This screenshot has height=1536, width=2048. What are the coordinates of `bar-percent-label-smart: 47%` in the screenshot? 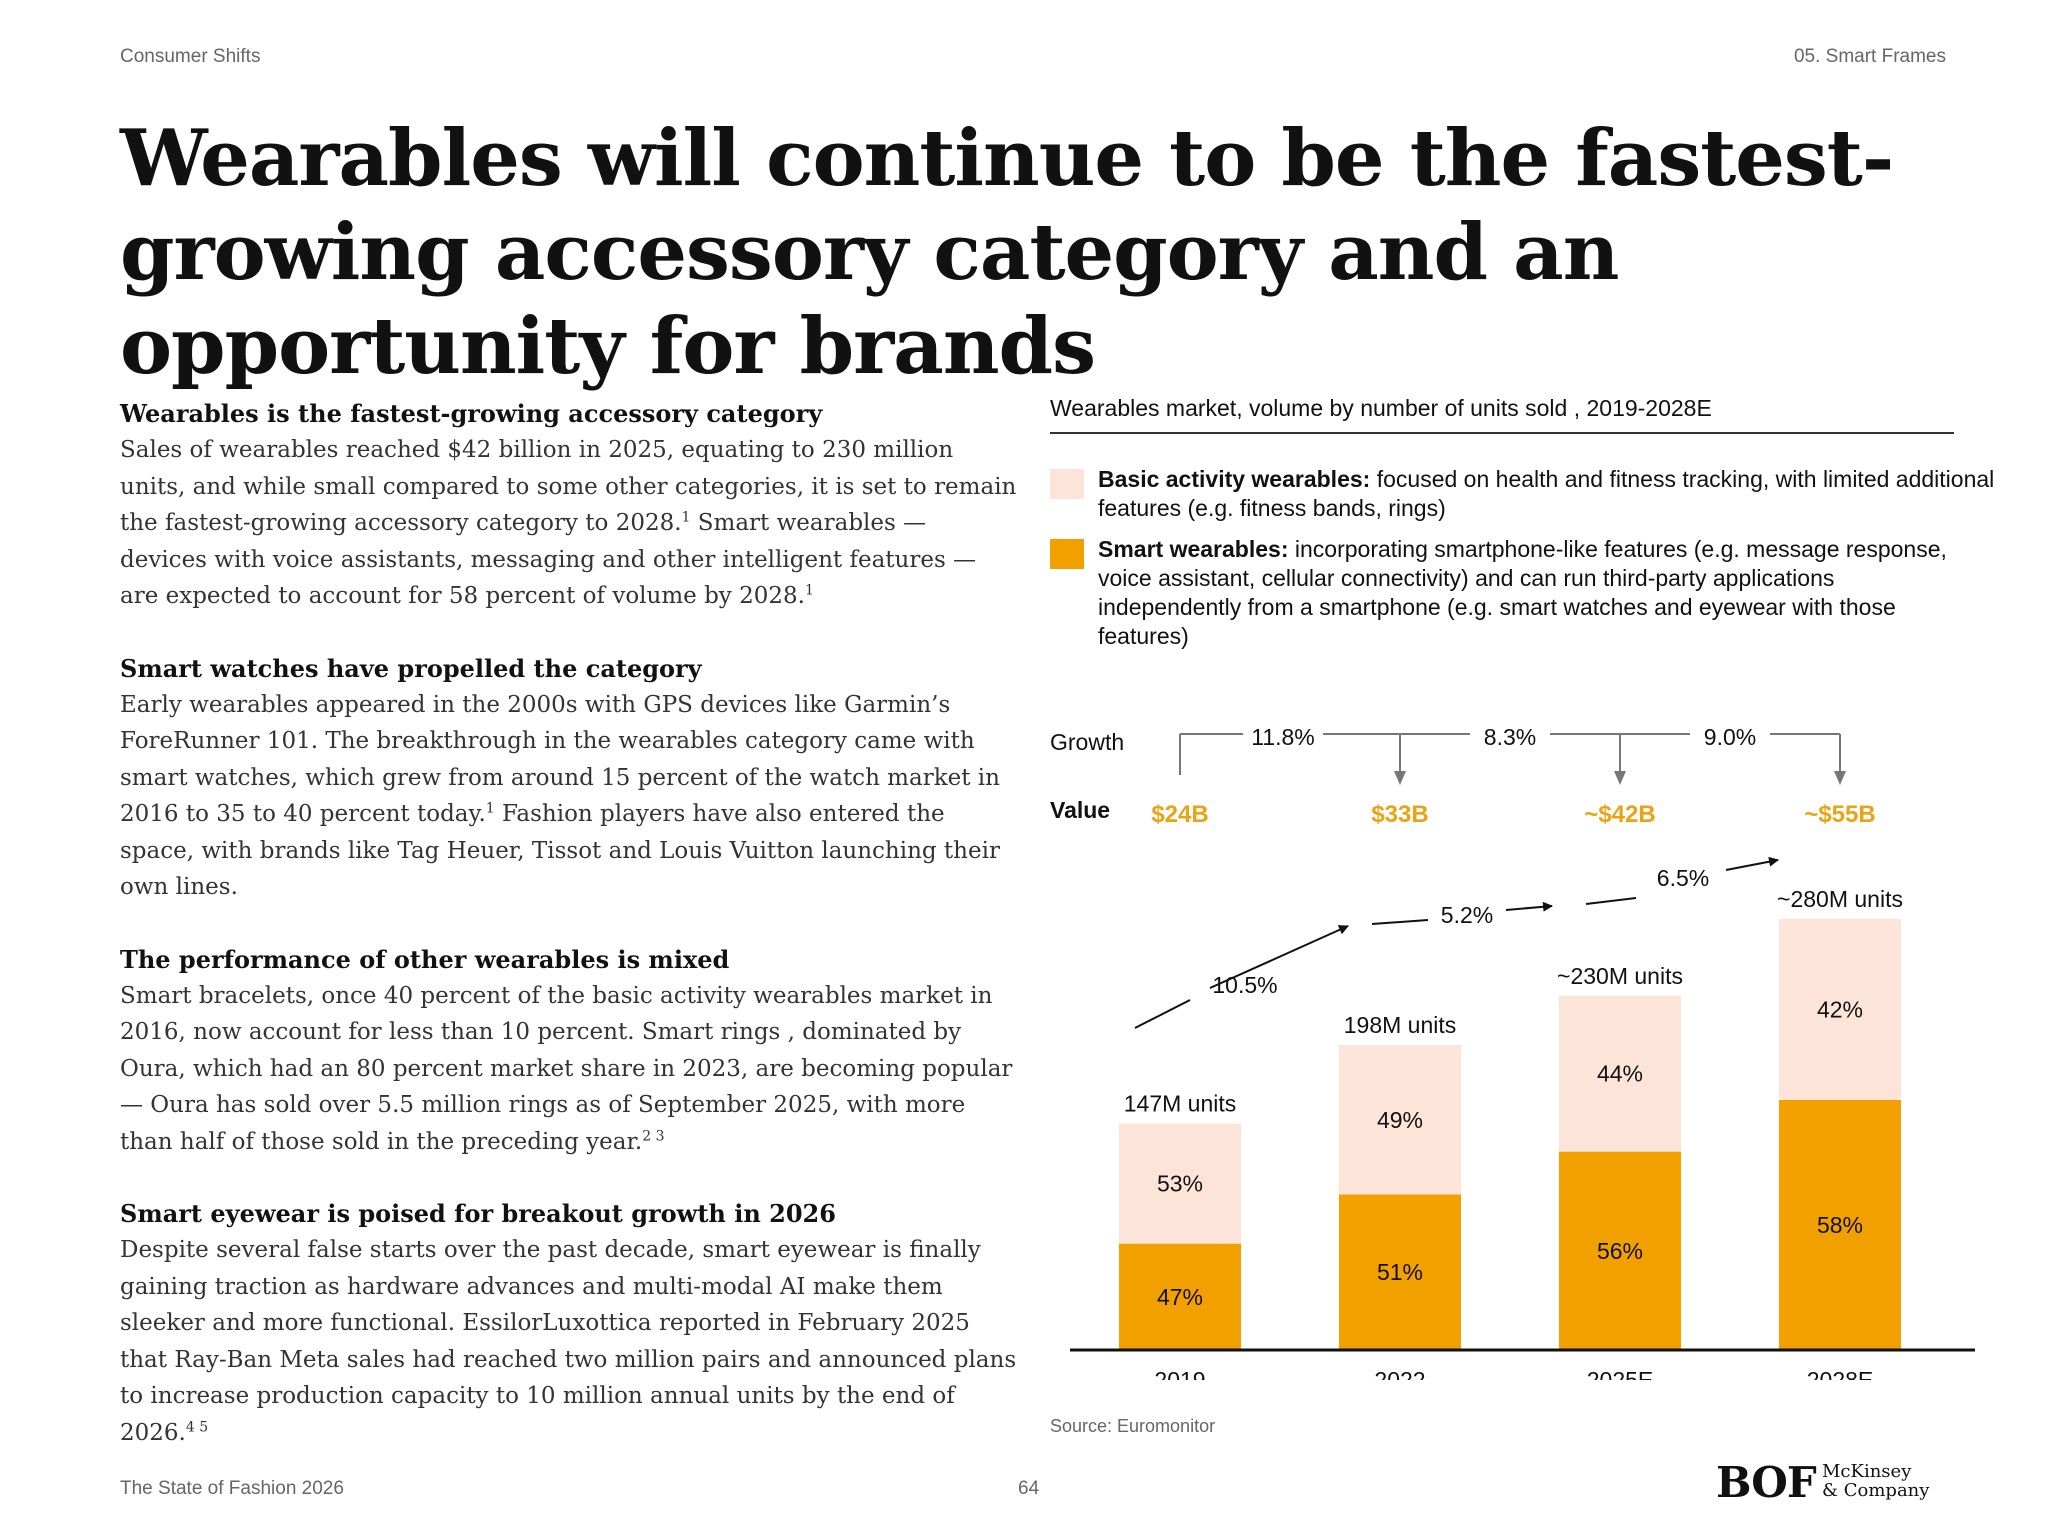 It's located at (1180, 1297).